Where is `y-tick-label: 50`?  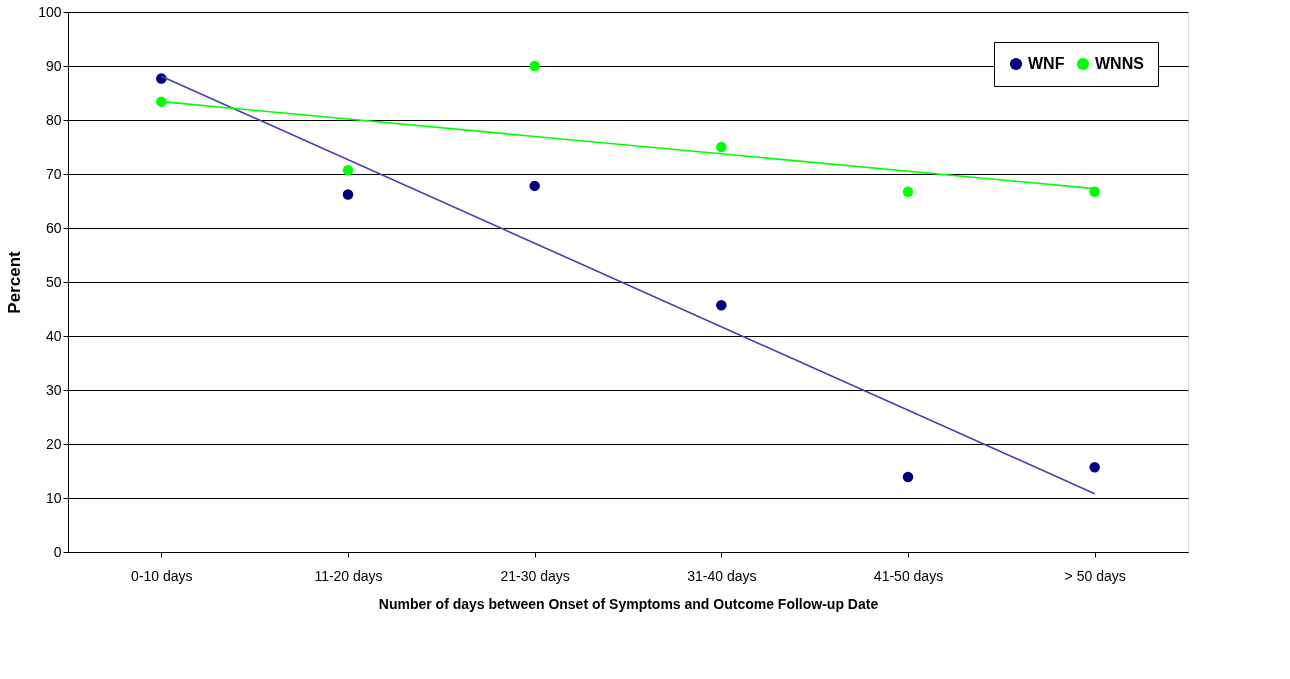
y-tick-label: 50 is located at coordinates (53, 281).